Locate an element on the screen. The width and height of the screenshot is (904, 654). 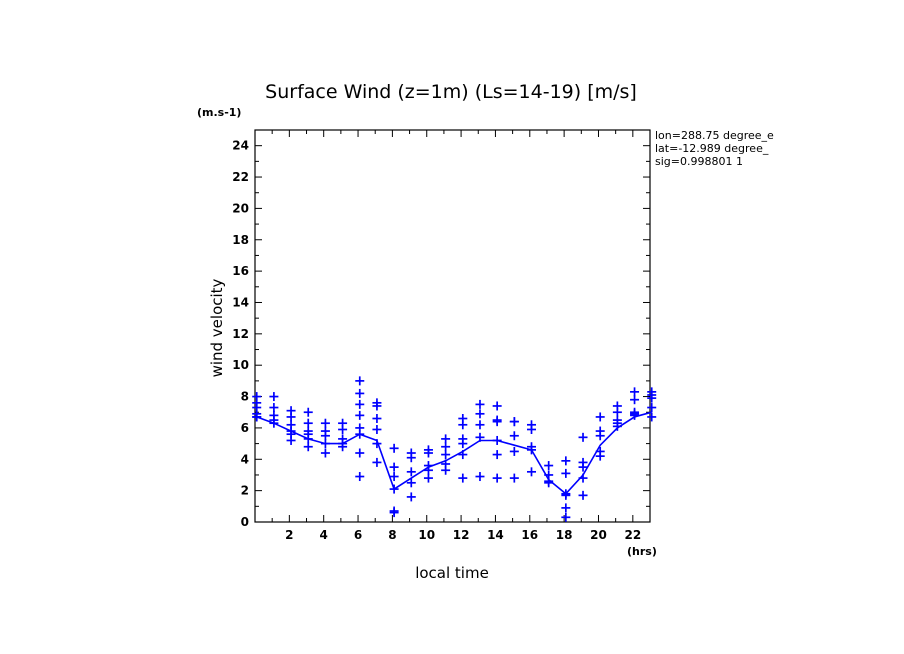
x-tick-label: 6 is located at coordinates (358, 535).